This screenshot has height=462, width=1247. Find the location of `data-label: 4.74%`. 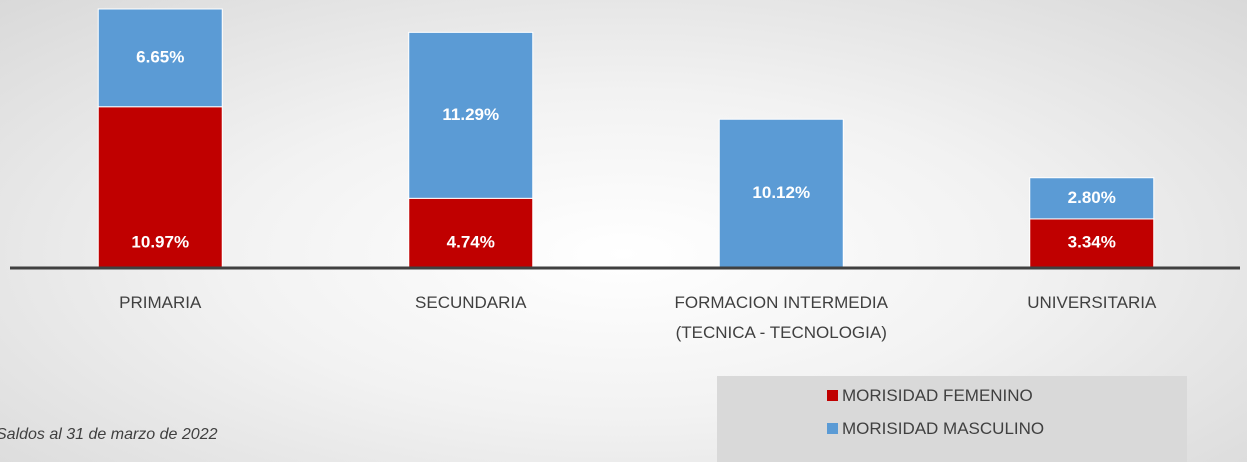

data-label: 4.74% is located at coordinates (471, 241).